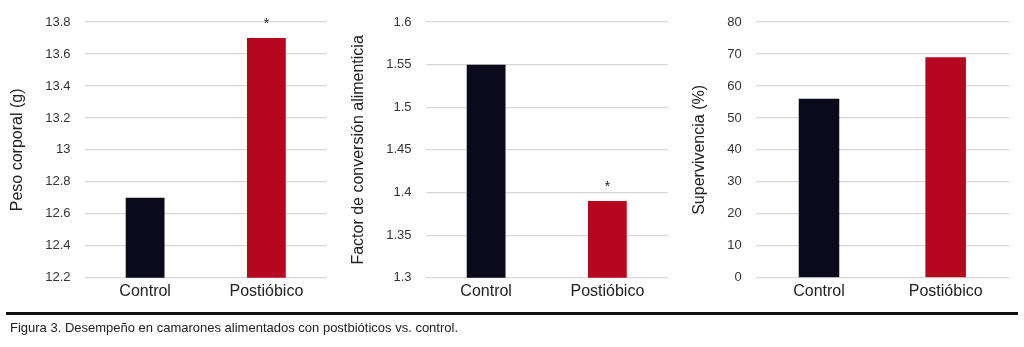 Image resolution: width=1024 pixels, height=347 pixels. What do you see at coordinates (58, 53) in the screenshot?
I see `y-tick-label: 13.6` at bounding box center [58, 53].